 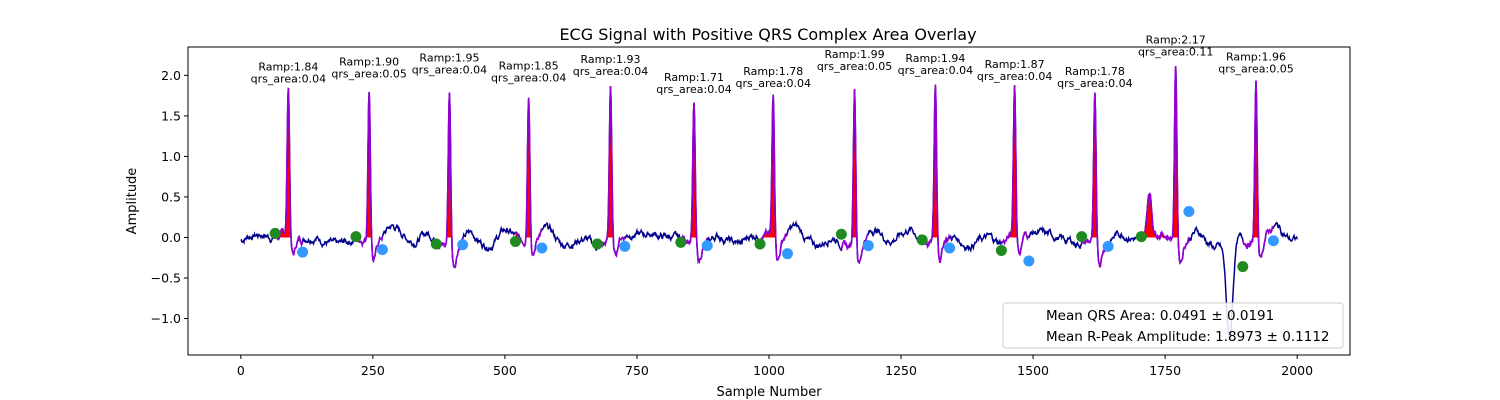 I want to click on y-tick-label-1.5: 1.5, so click(x=171, y=115).